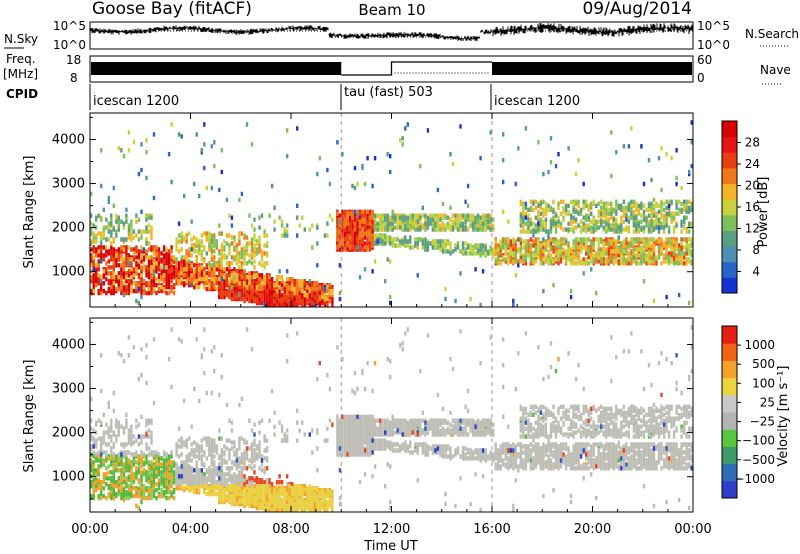 This screenshot has width=800, height=554. I want to click on nave-label: Nave, so click(775, 70).